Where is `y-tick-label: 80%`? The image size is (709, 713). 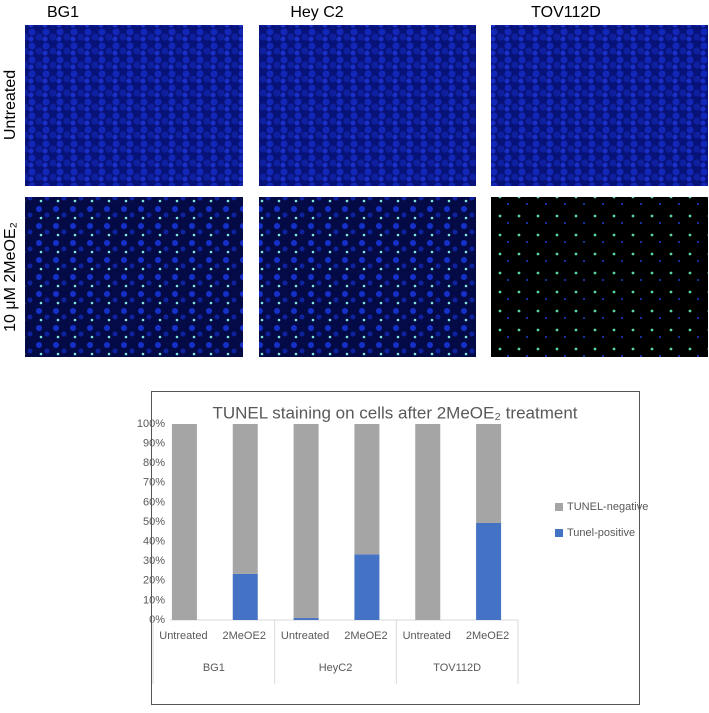
y-tick-label: 80% is located at coordinates (154, 463).